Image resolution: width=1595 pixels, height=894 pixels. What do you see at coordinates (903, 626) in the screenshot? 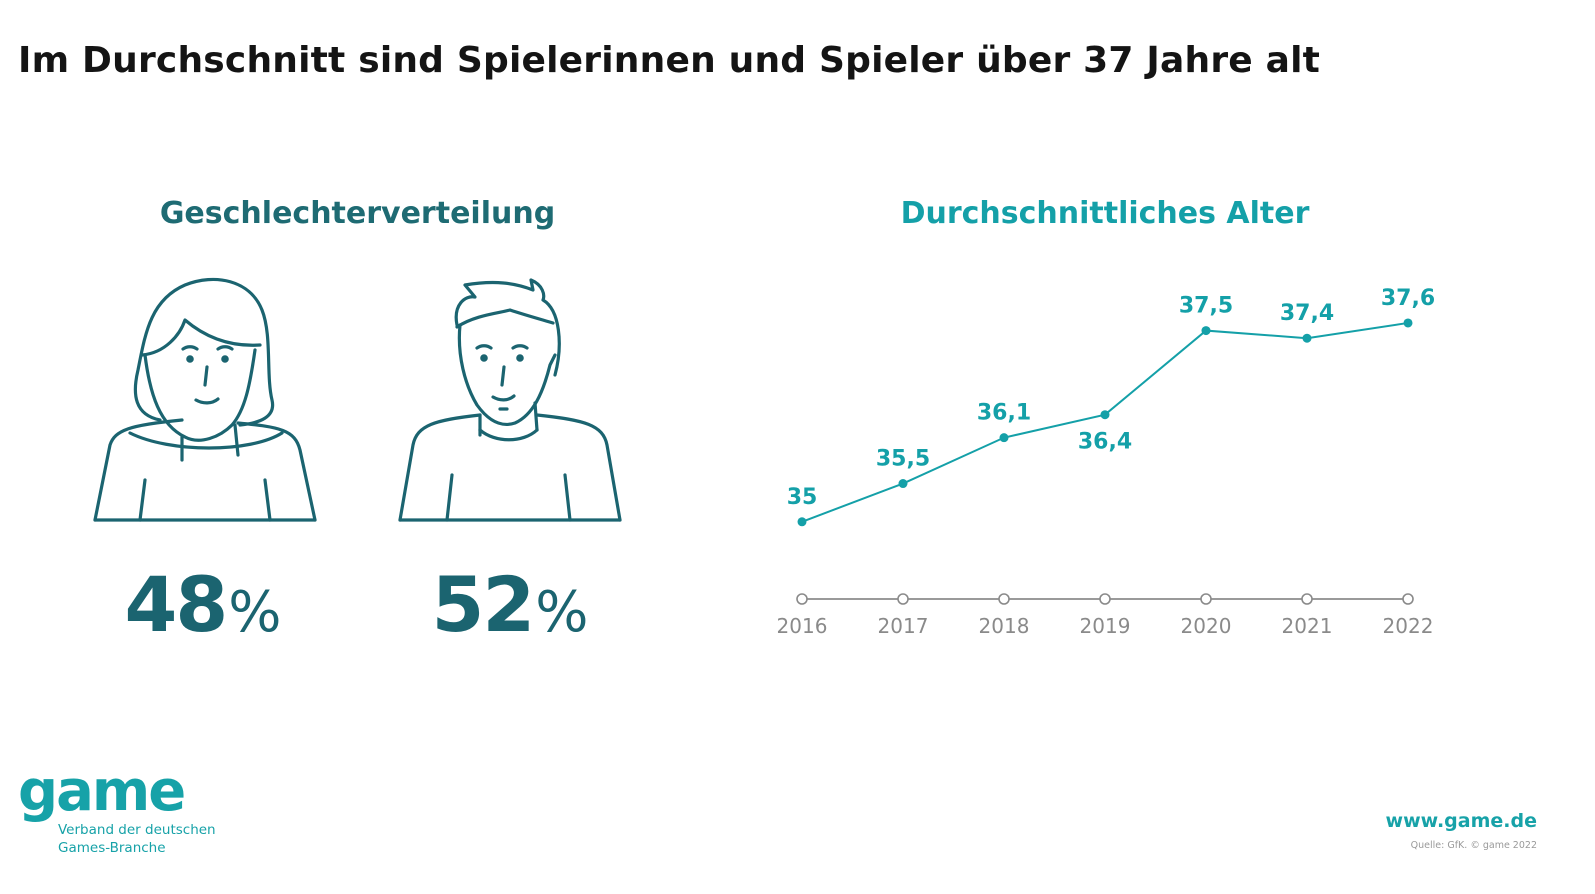
I see `x-tick-label: 2017` at bounding box center [903, 626].